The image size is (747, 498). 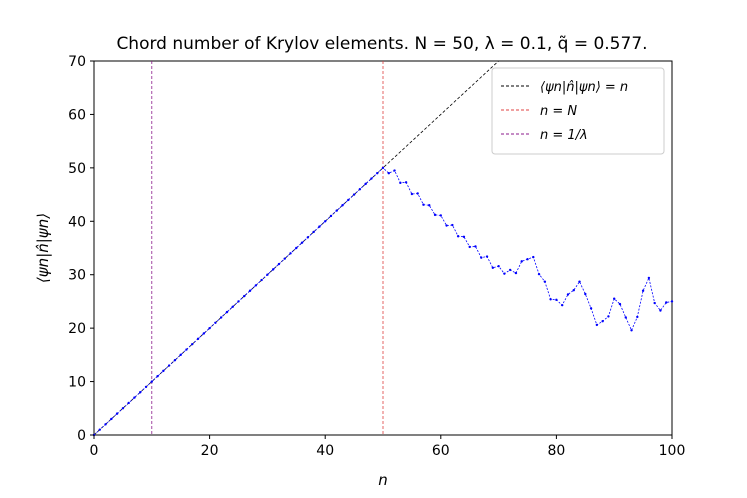 I want to click on legend: ⟨ψn|n̂|ψn⟩ = n n = N n = 1/λ, so click(x=578, y=111).